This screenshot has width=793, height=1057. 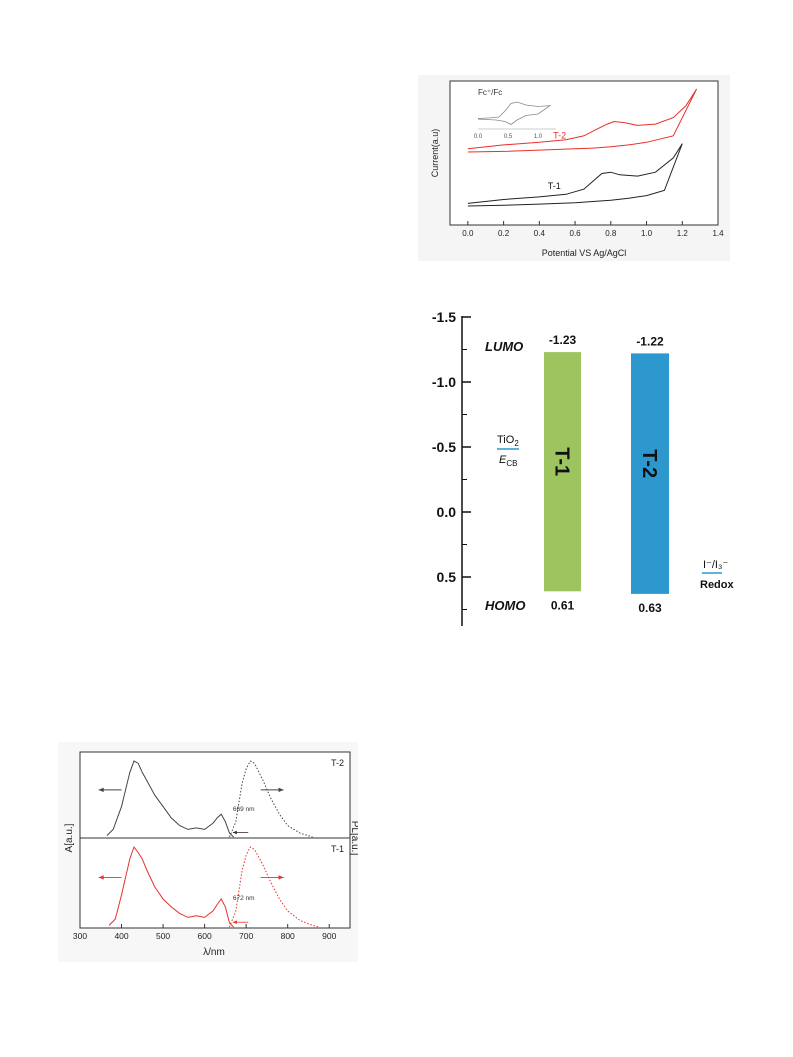 What do you see at coordinates (540, 233) in the screenshot?
I see `cv-x-tick-label: 0.4` at bounding box center [540, 233].